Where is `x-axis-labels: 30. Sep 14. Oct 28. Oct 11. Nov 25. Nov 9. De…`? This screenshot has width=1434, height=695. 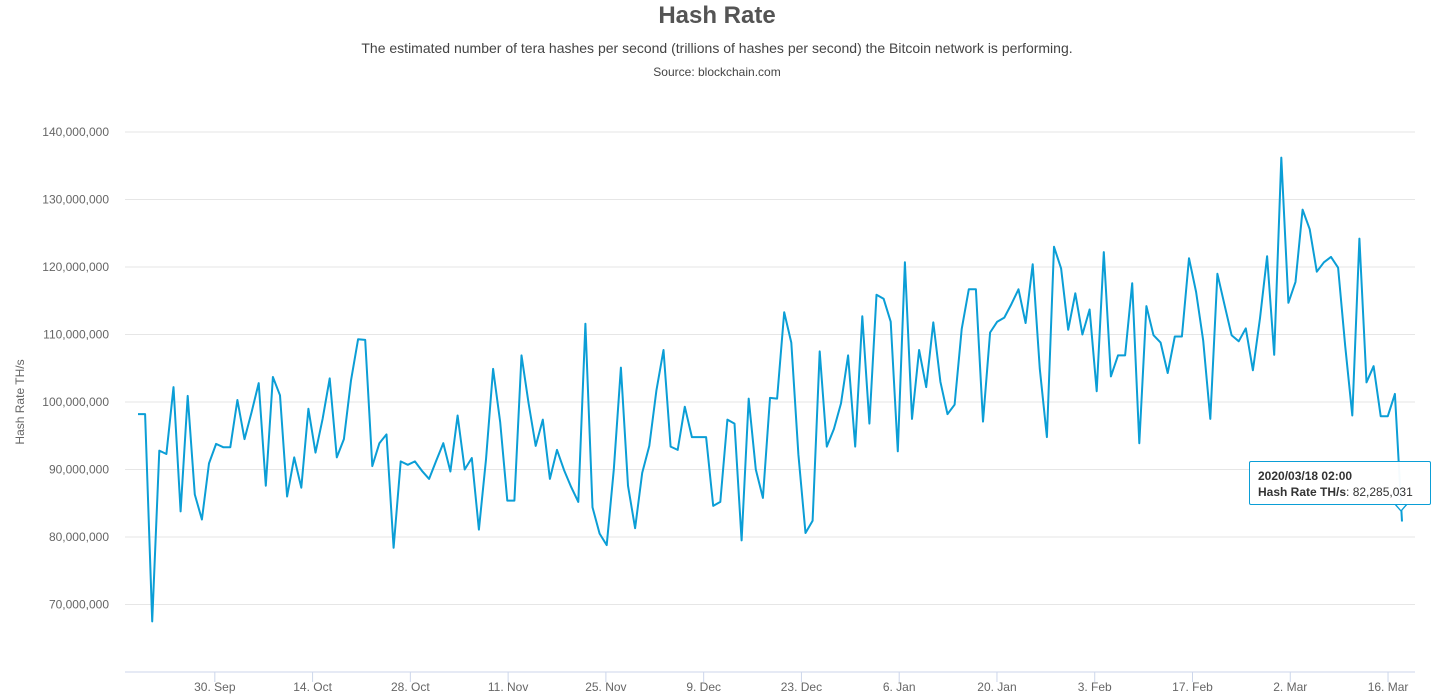
x-axis-labels: 30. Sep 14. Oct 28. Oct 11. Nov 25. Nov 9. De… is located at coordinates (801, 687).